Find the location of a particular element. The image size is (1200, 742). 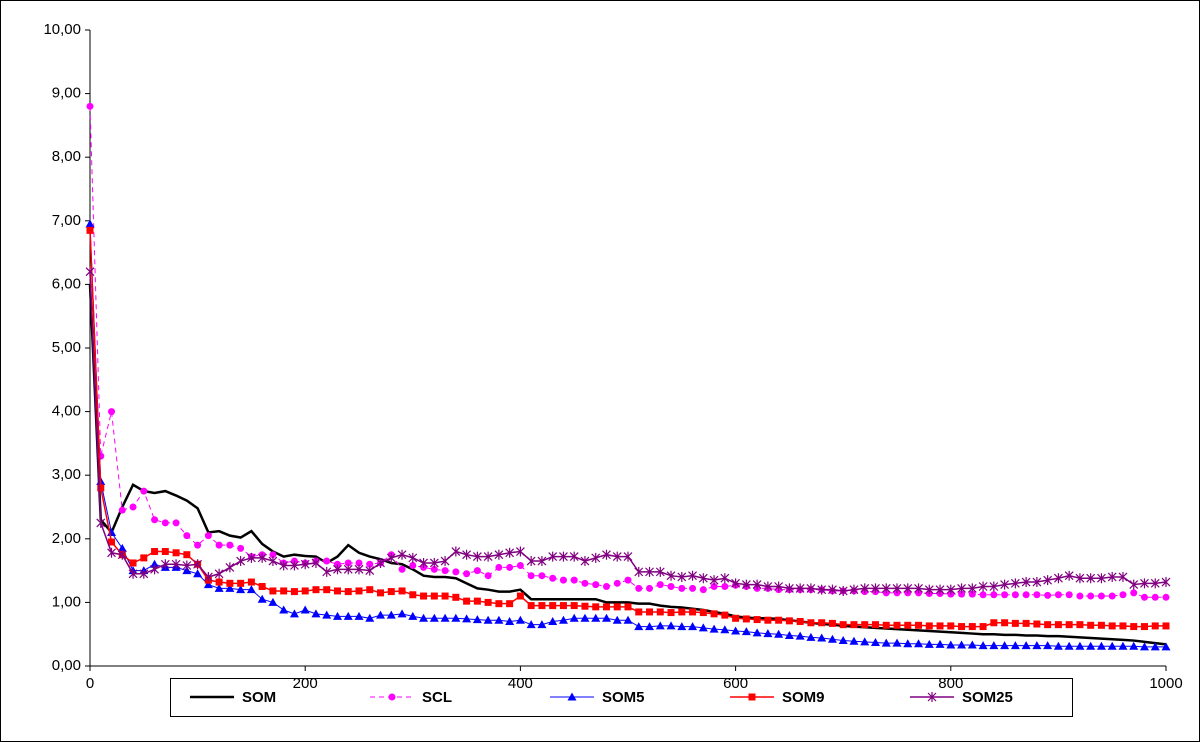

legend-label: SOM9 is located at coordinates (803, 697).